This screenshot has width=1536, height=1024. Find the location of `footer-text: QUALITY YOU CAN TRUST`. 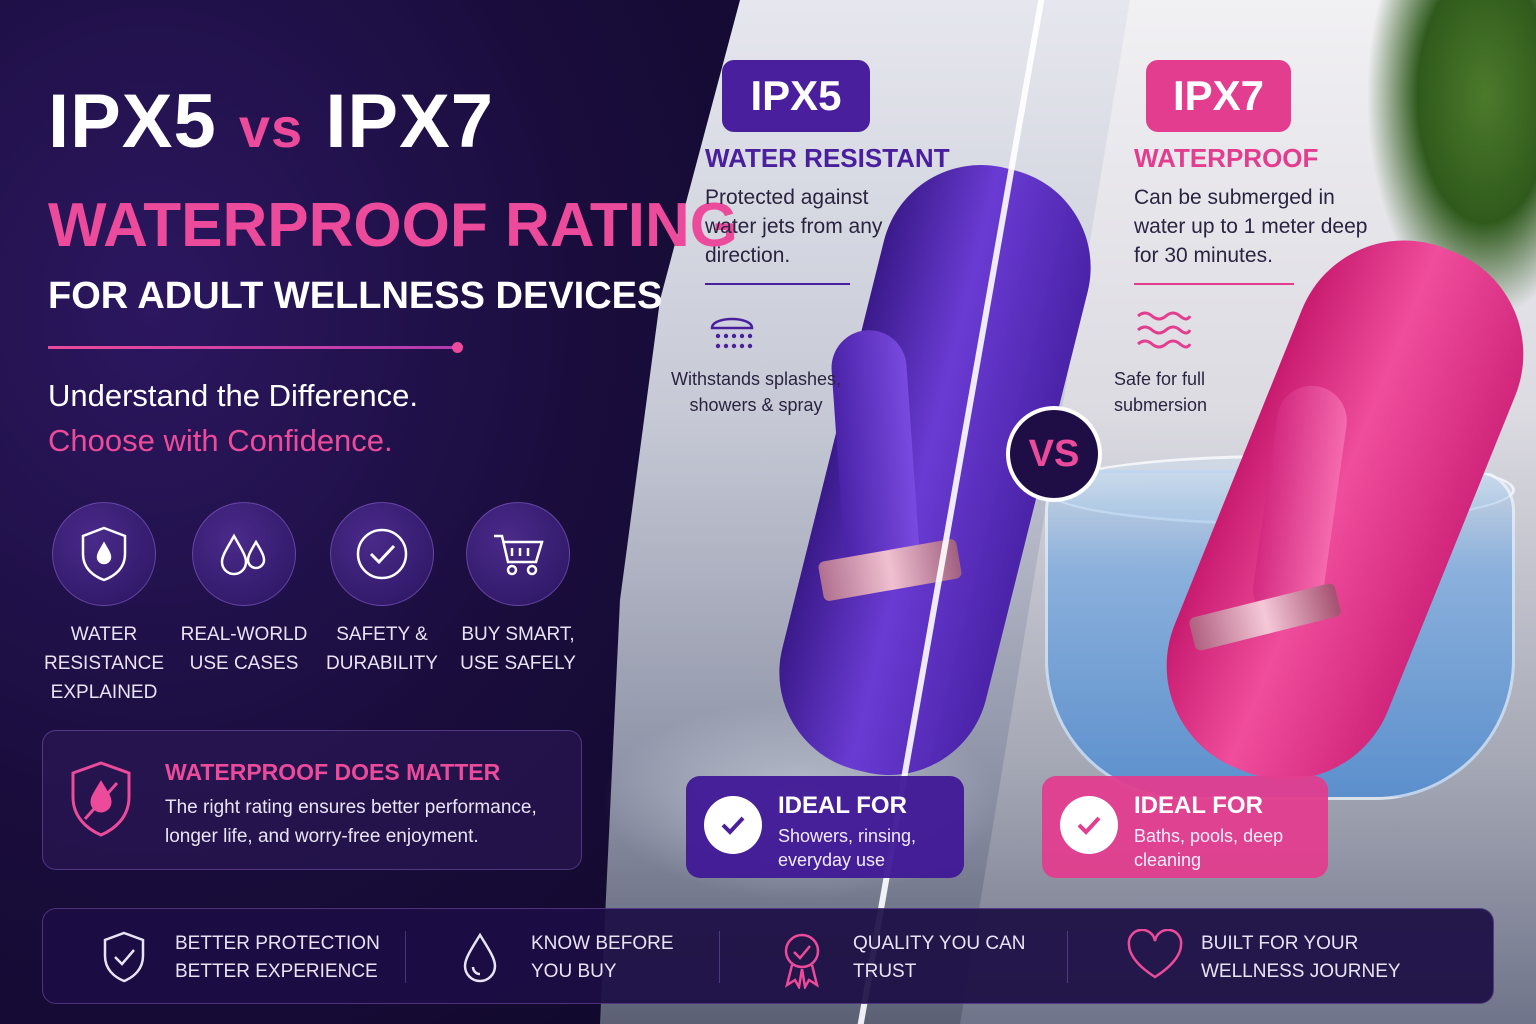

footer-text: QUALITY YOU CAN TRUST is located at coordinates (939, 957).